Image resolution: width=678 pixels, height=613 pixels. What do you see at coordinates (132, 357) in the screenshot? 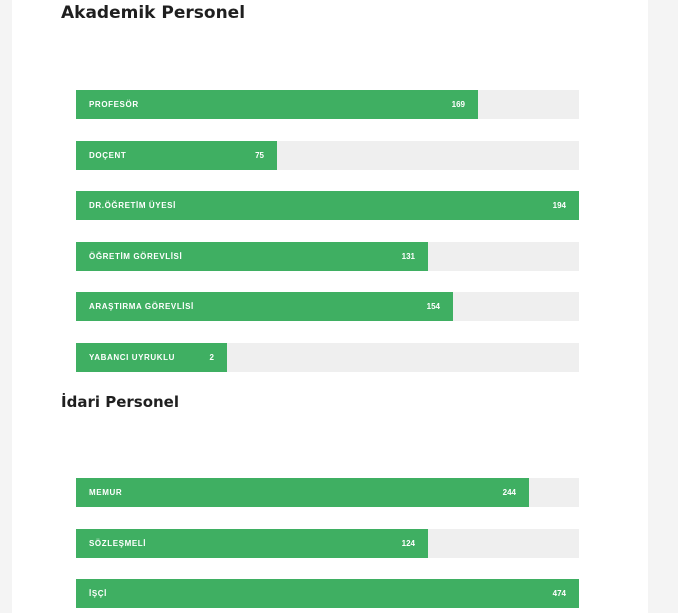
I see `bar-label: YABANCI UYRUKLU` at bounding box center [132, 357].